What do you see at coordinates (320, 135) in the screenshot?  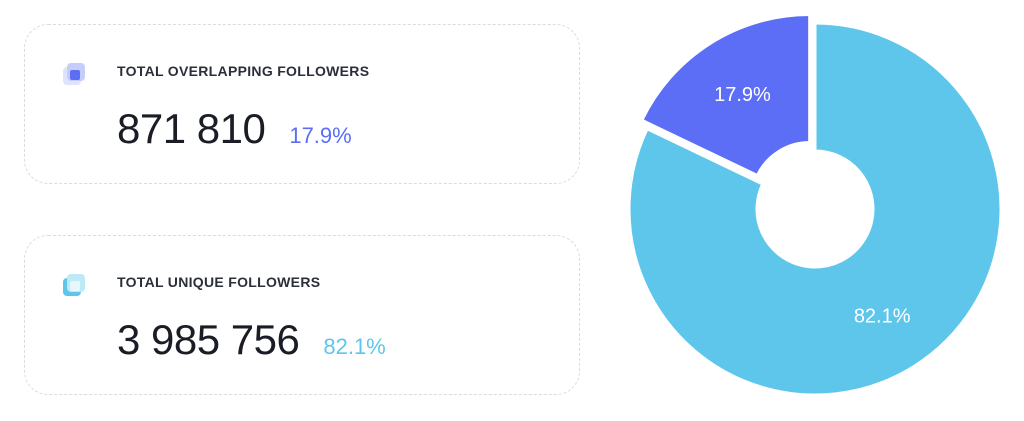 I see `overlapping-followers-percent: 17.9%` at bounding box center [320, 135].